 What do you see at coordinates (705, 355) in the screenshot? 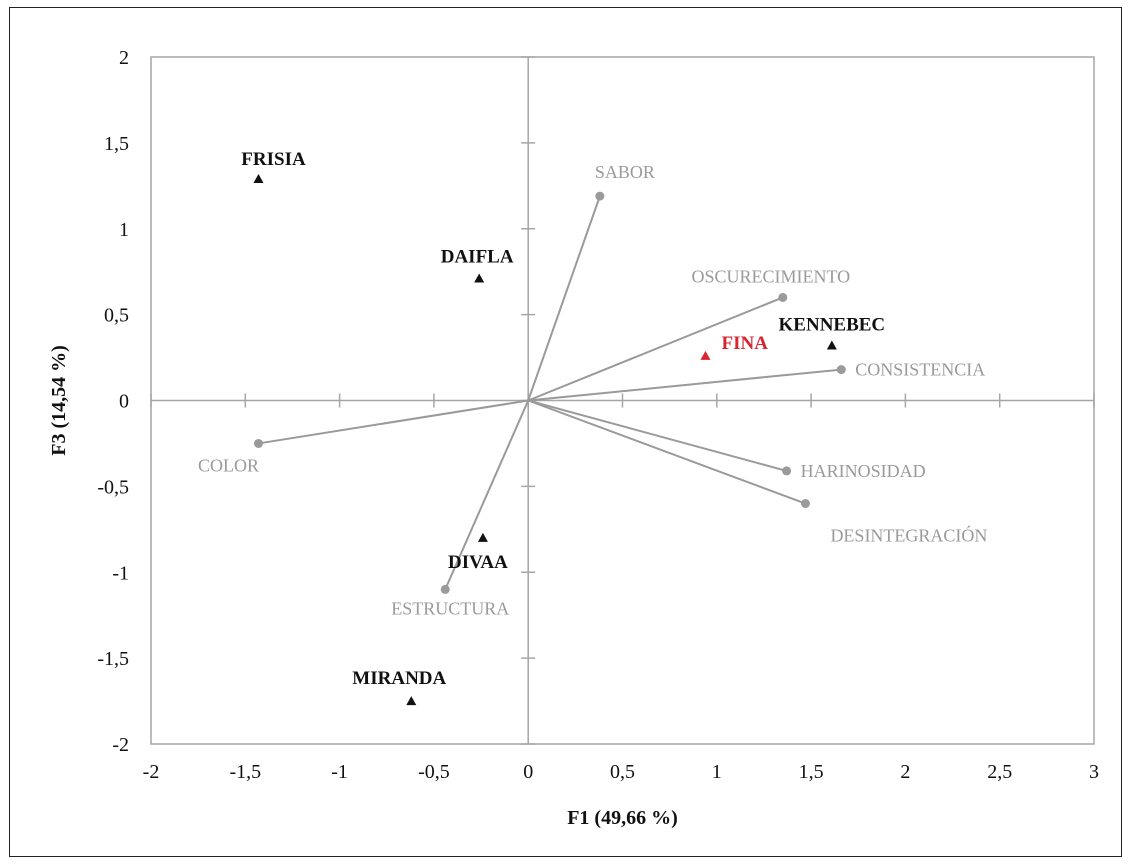
I see `observation-marker-fina` at bounding box center [705, 355].